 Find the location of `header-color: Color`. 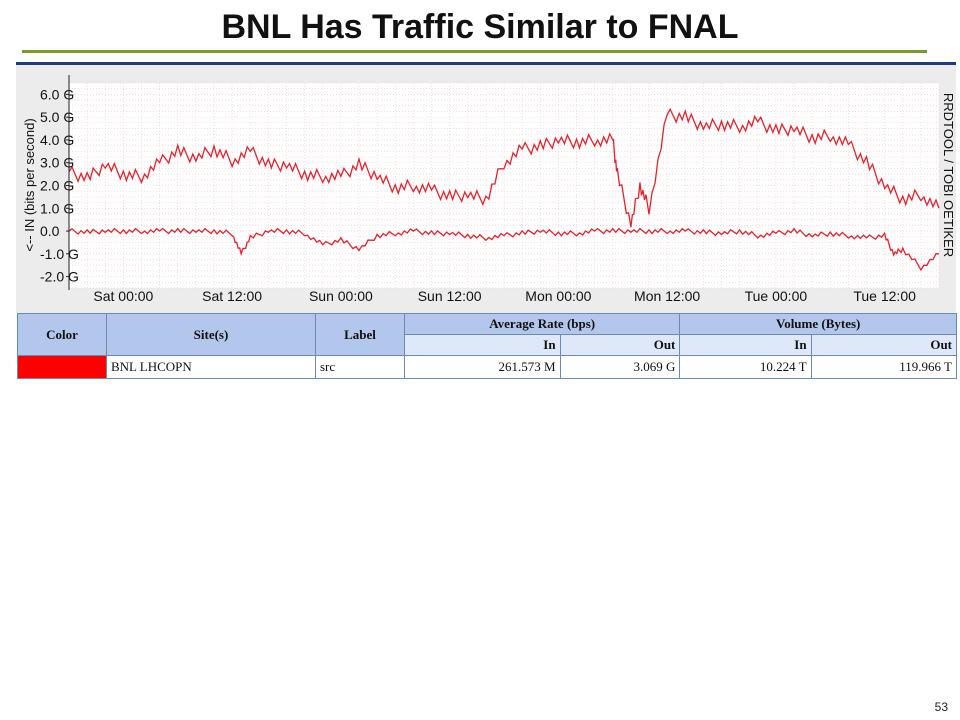

header-color: Color is located at coordinates (62, 334).